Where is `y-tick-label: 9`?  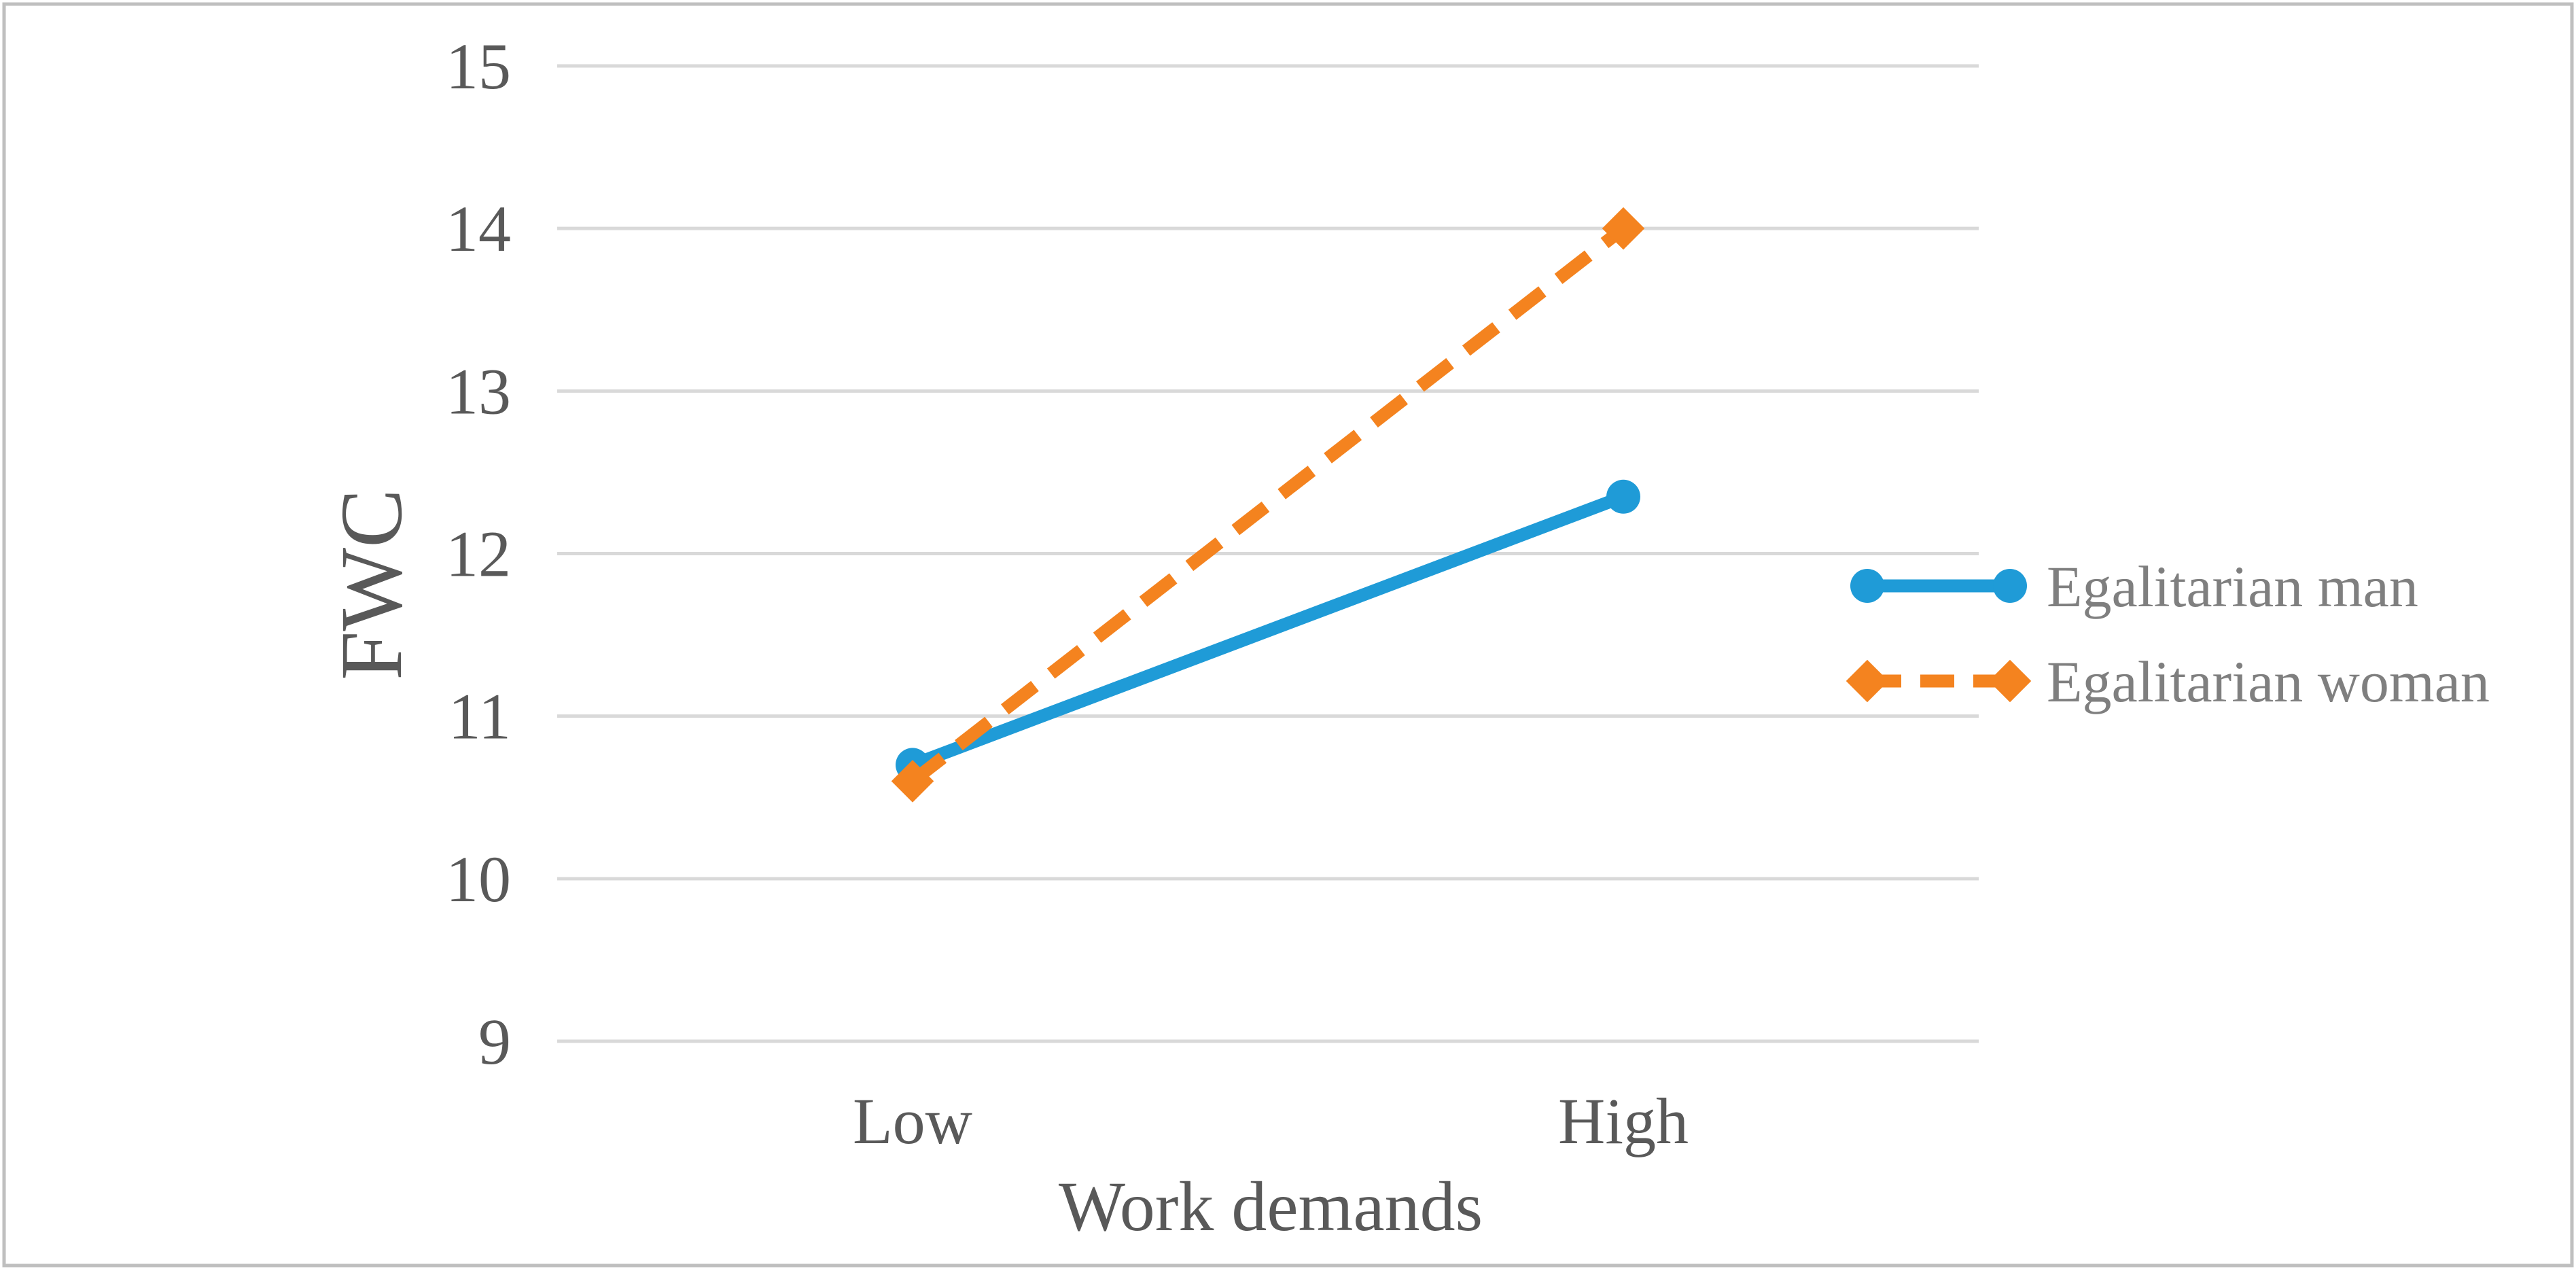 y-tick-label: 9 is located at coordinates (494, 1041).